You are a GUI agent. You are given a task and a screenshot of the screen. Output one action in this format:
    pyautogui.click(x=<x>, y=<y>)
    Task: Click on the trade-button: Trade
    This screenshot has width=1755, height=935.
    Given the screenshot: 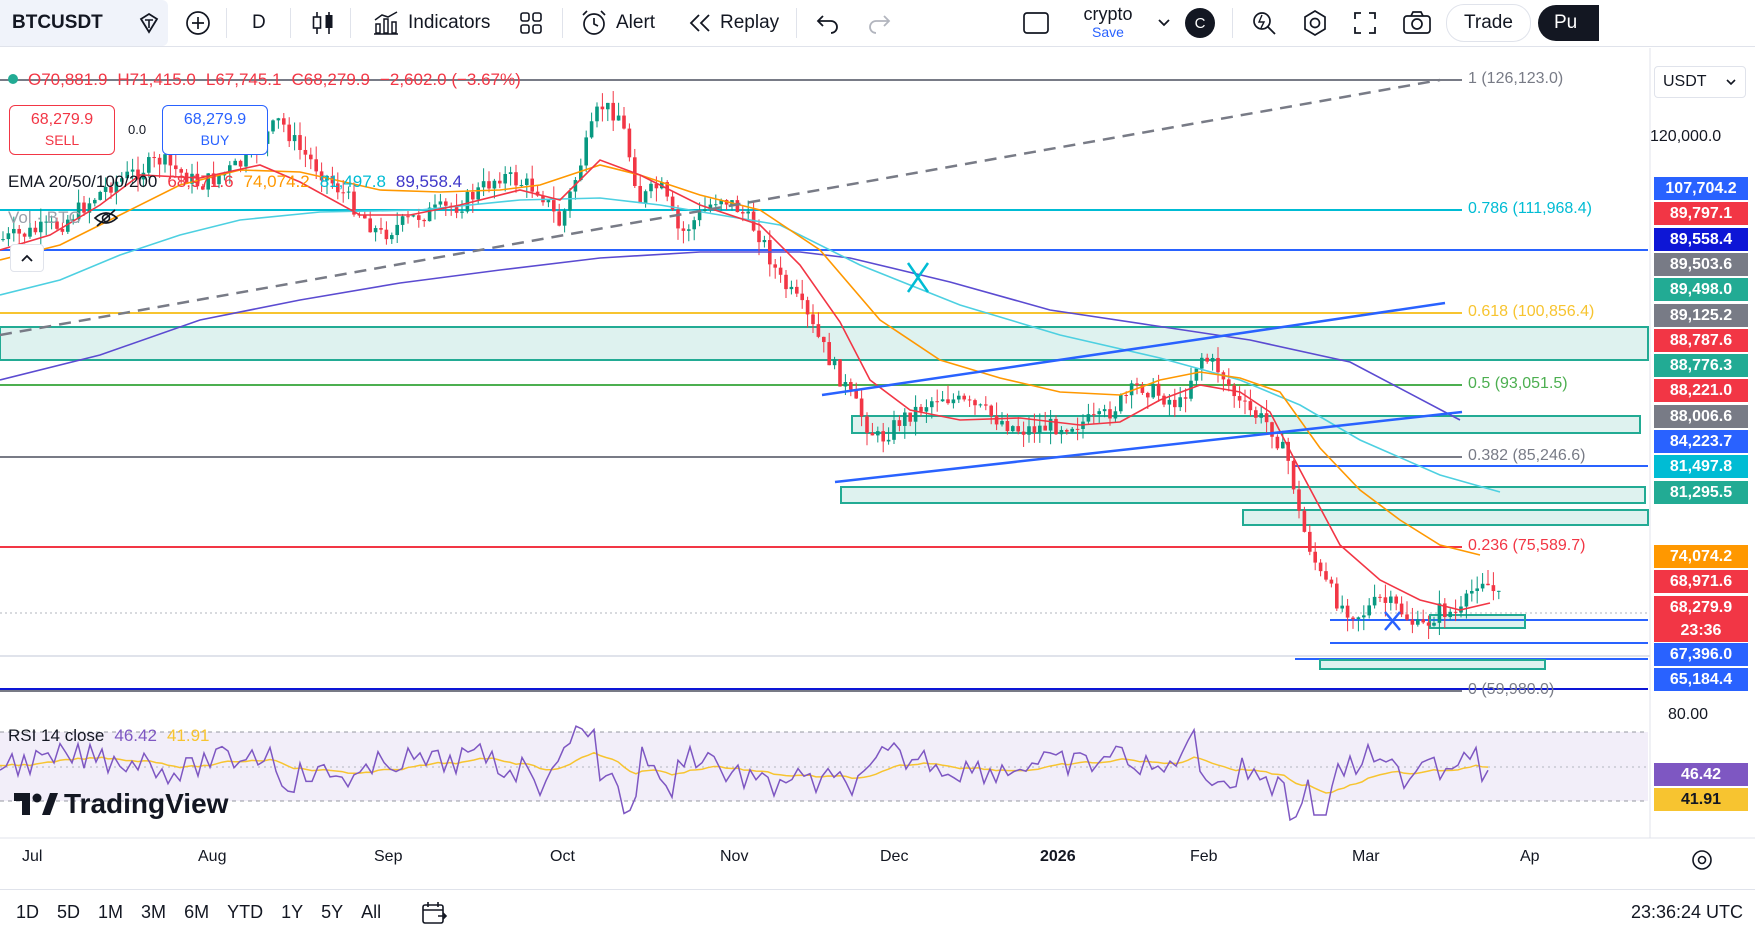 What is the action you would take?
    pyautogui.click(x=1488, y=23)
    